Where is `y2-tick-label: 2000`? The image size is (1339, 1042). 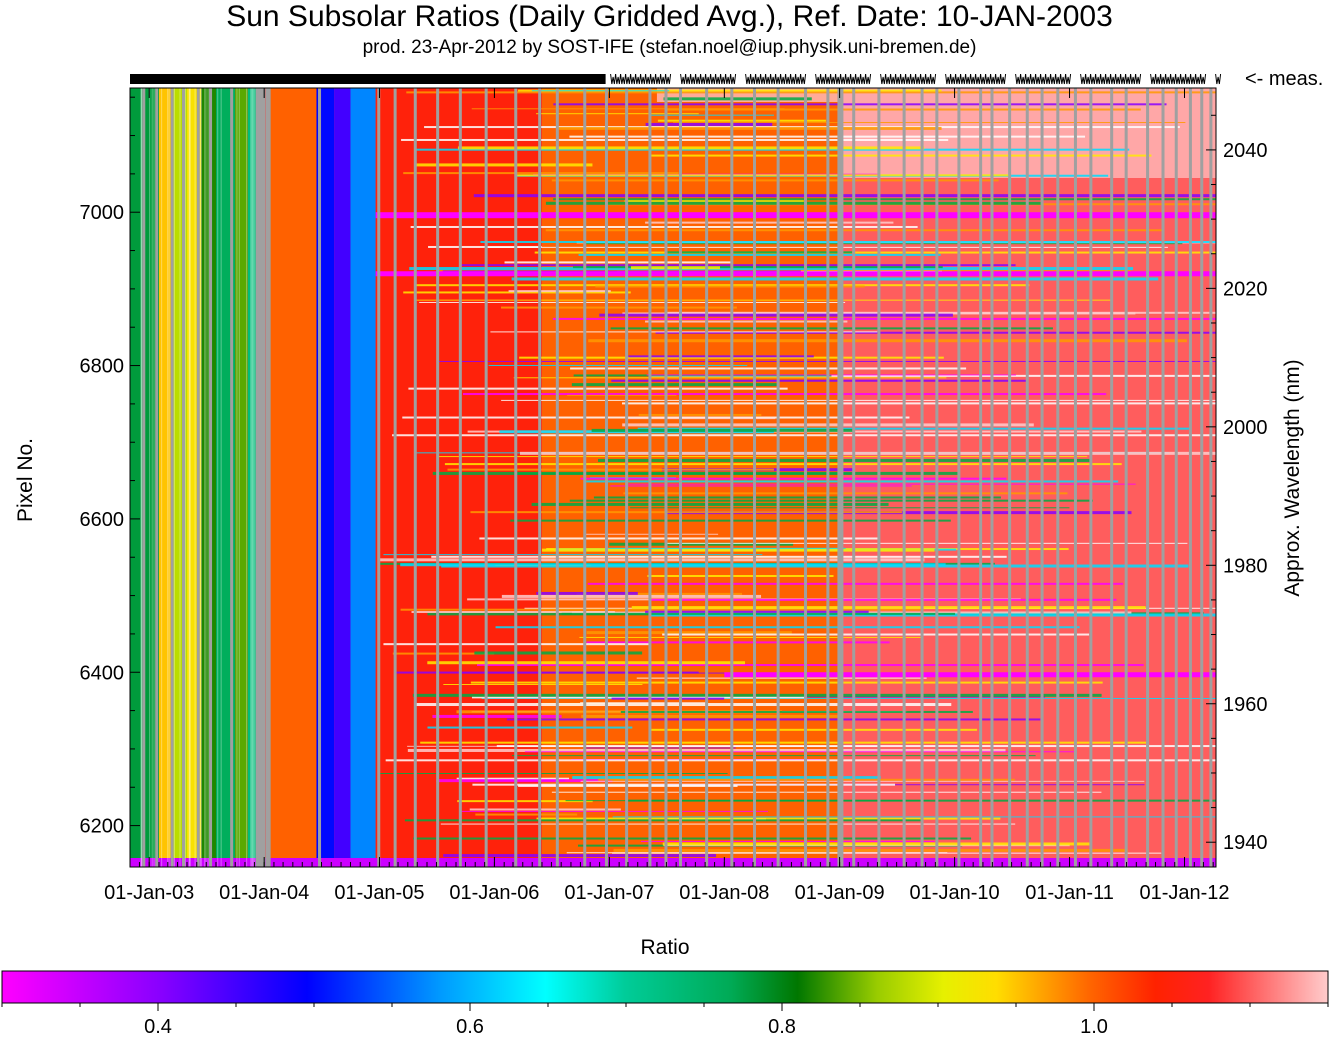
y2-tick-label: 2000 is located at coordinates (1245, 428).